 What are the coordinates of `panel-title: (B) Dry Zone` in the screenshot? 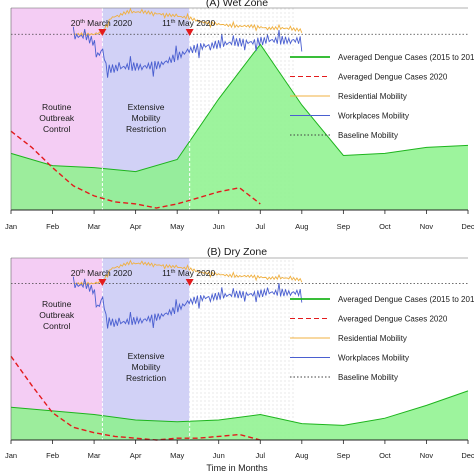 It's located at (237, 252).